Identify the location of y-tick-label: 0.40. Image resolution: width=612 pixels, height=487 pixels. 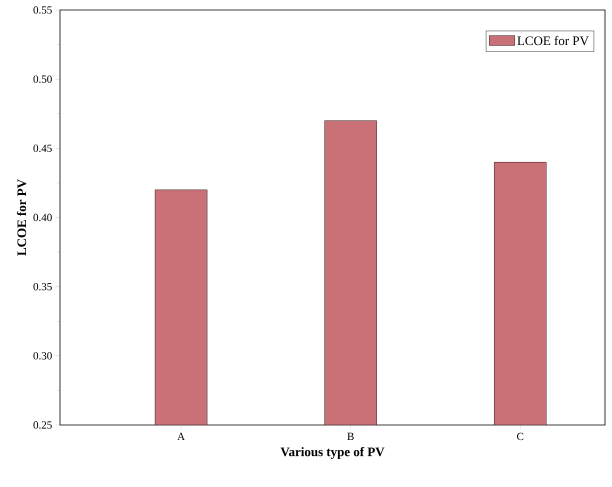
(42, 218).